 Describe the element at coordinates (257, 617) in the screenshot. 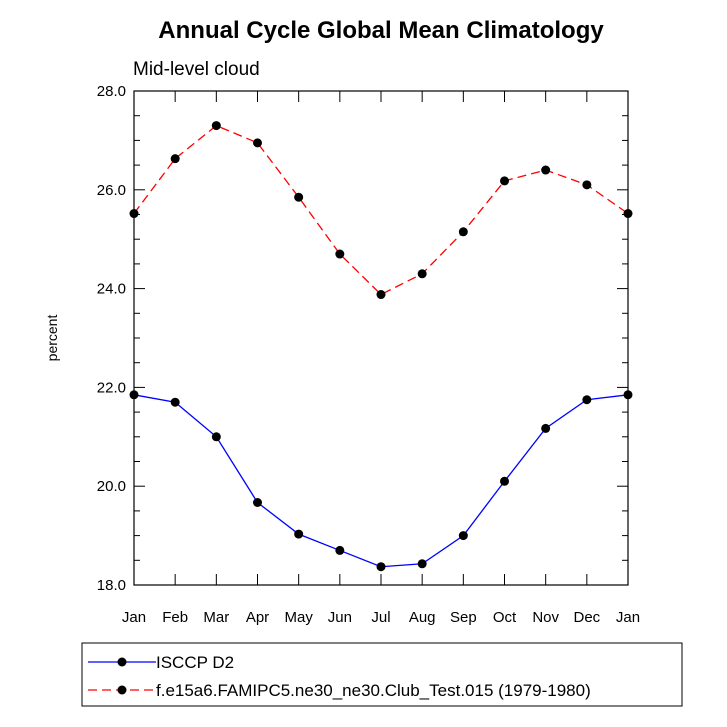

I see `x-tick-label: Apr` at that location.